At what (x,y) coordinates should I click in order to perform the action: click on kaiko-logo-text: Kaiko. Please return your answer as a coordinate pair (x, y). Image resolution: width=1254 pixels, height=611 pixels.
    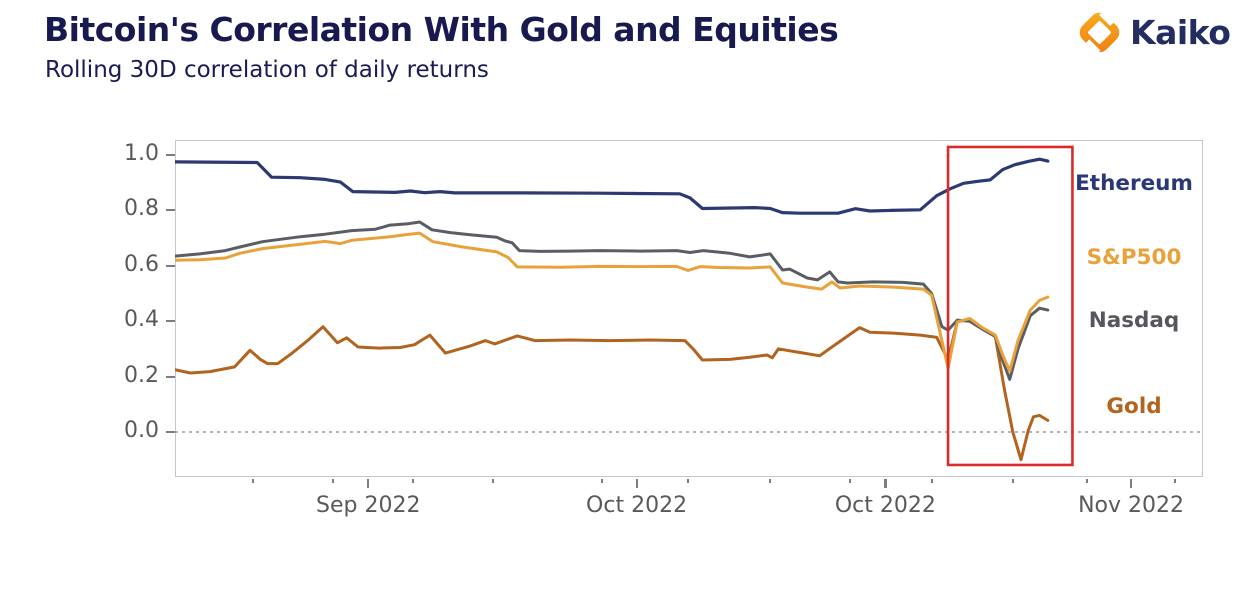
    Looking at the image, I should click on (1180, 32).